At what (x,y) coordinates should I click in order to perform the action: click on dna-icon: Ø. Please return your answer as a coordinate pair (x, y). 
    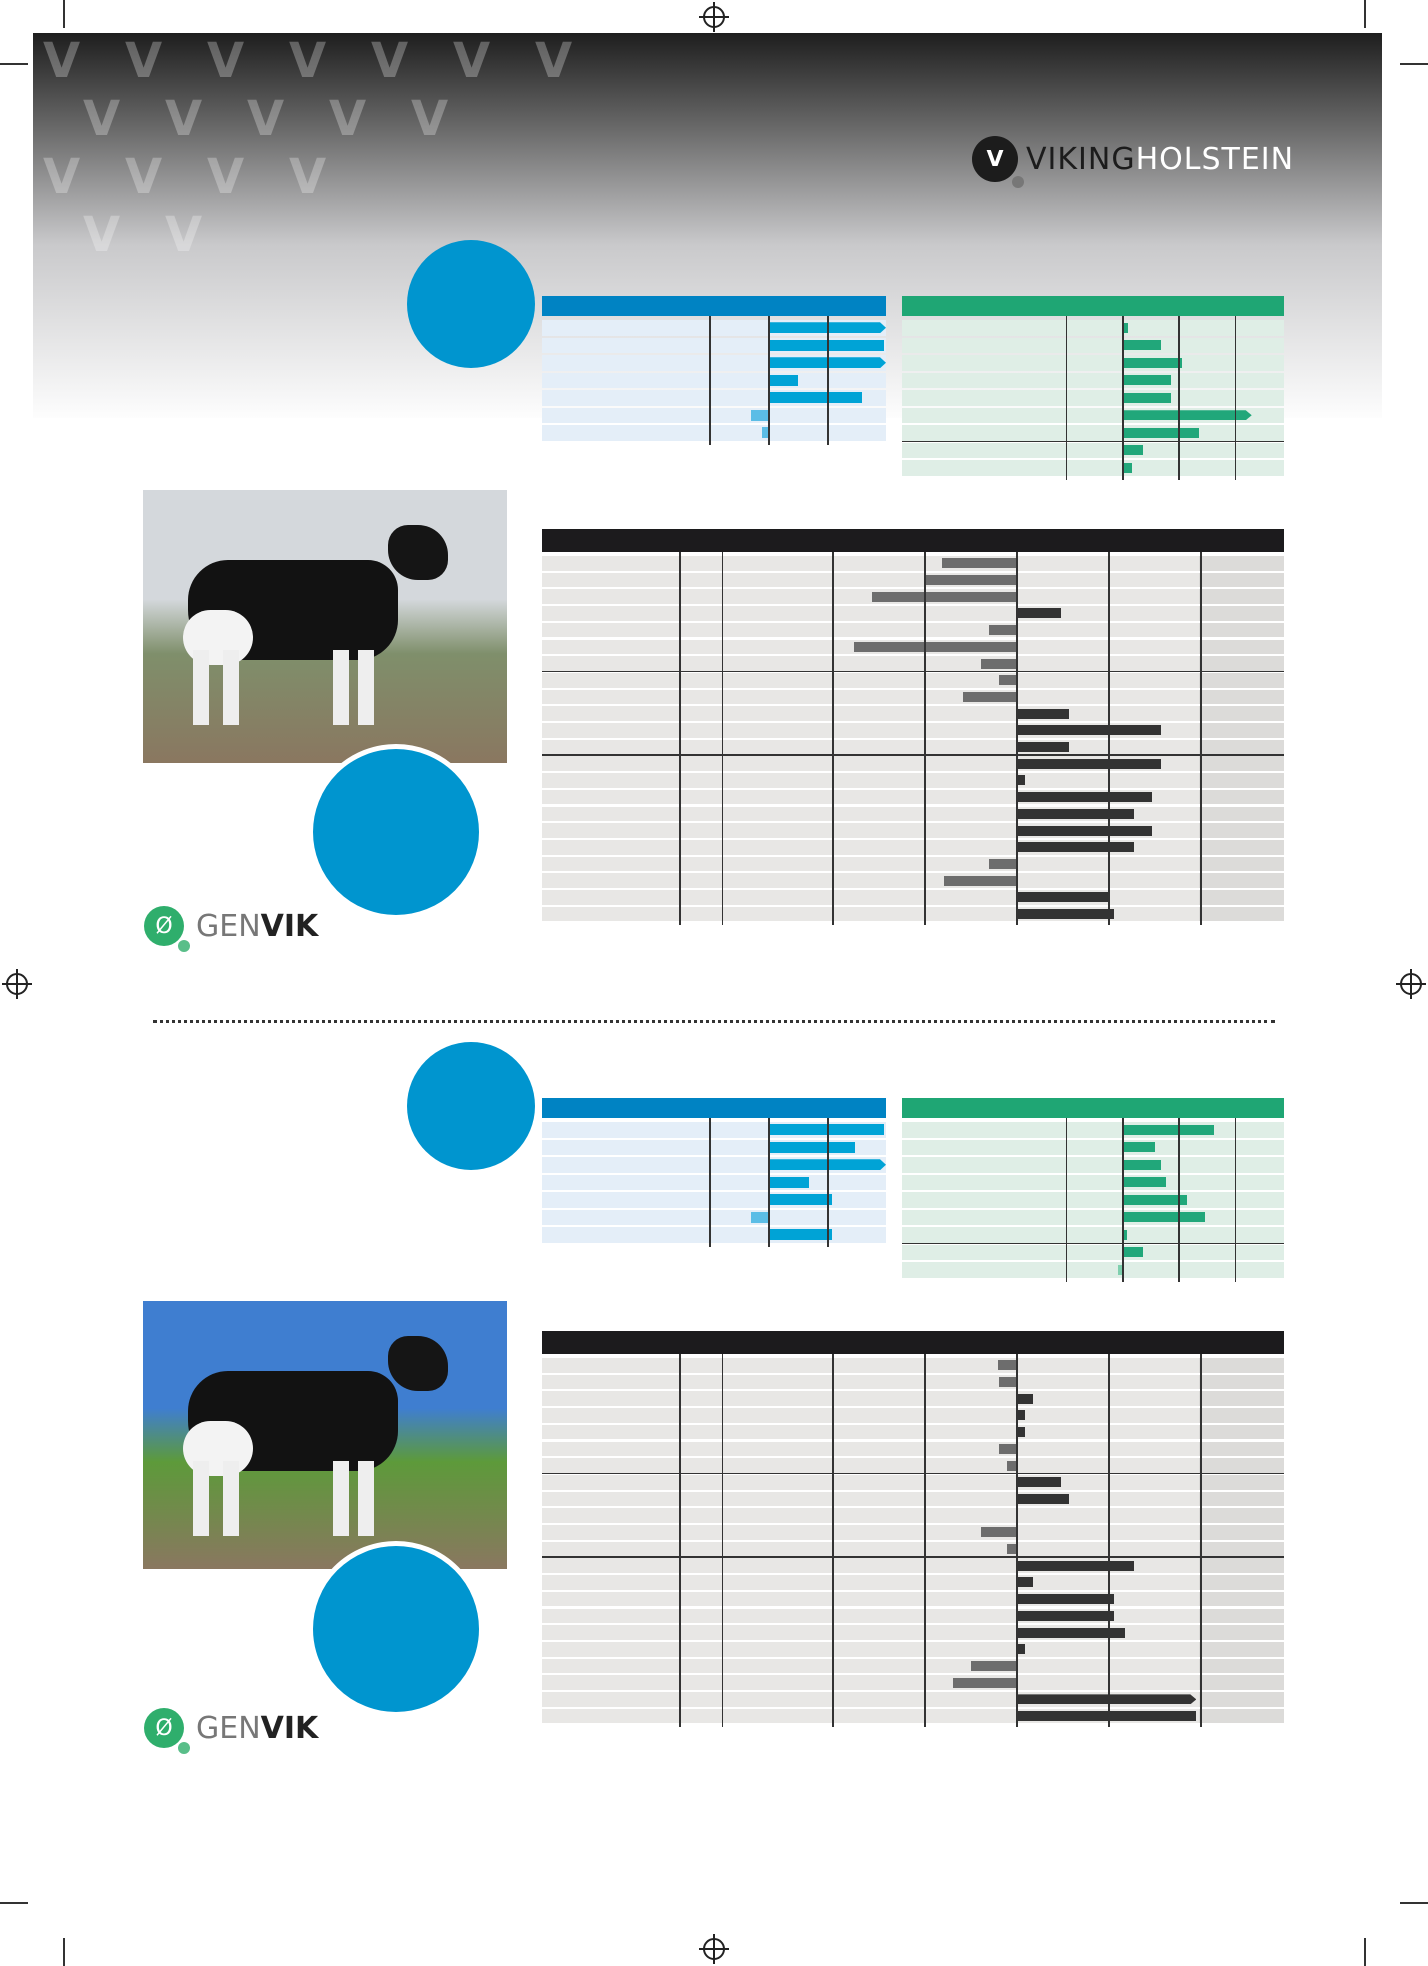
    Looking at the image, I should click on (167, 1731).